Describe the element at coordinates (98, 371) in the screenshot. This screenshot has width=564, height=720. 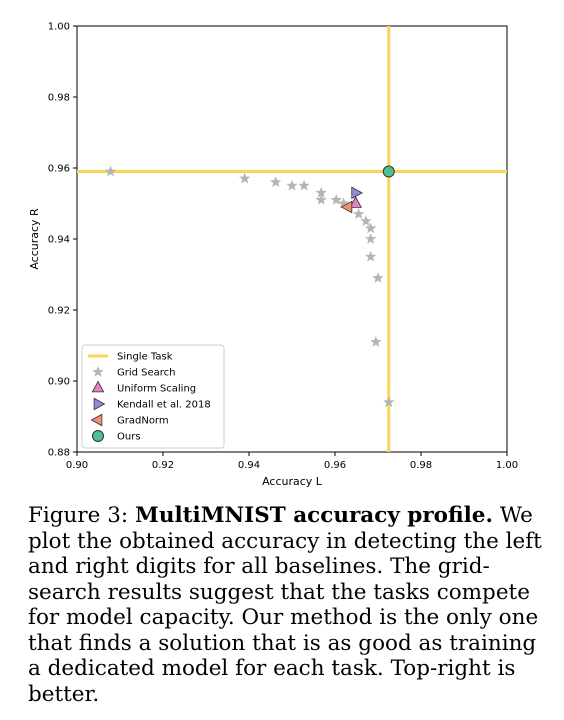
I see `legend-swatch-grid-search` at that location.